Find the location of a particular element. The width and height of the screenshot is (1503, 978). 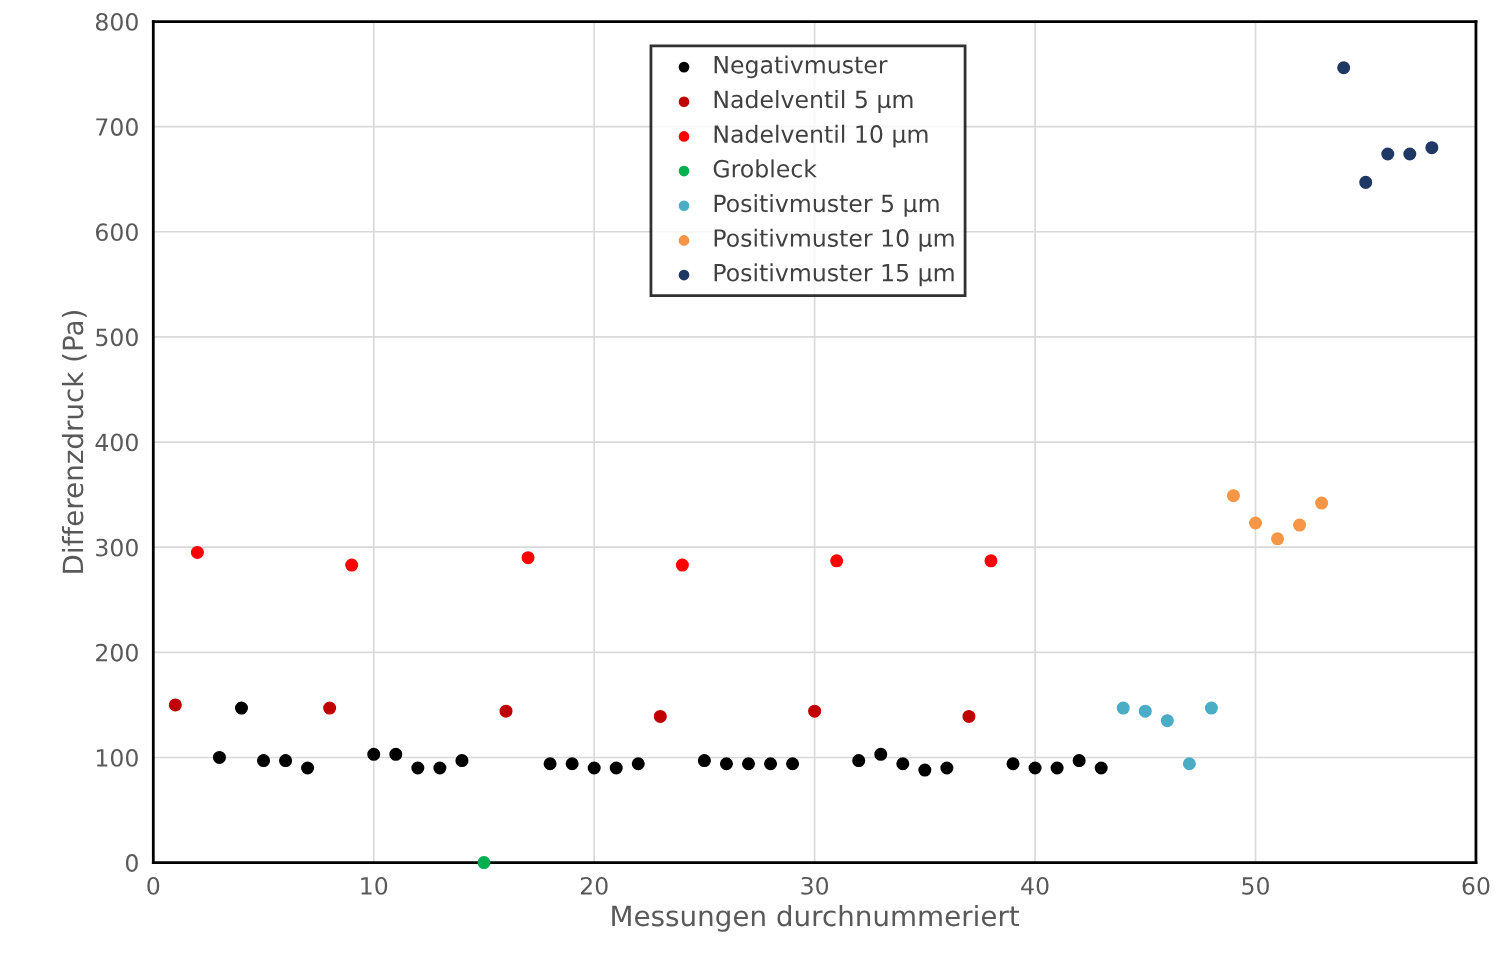

y-tick-label: 700 is located at coordinates (117, 127).